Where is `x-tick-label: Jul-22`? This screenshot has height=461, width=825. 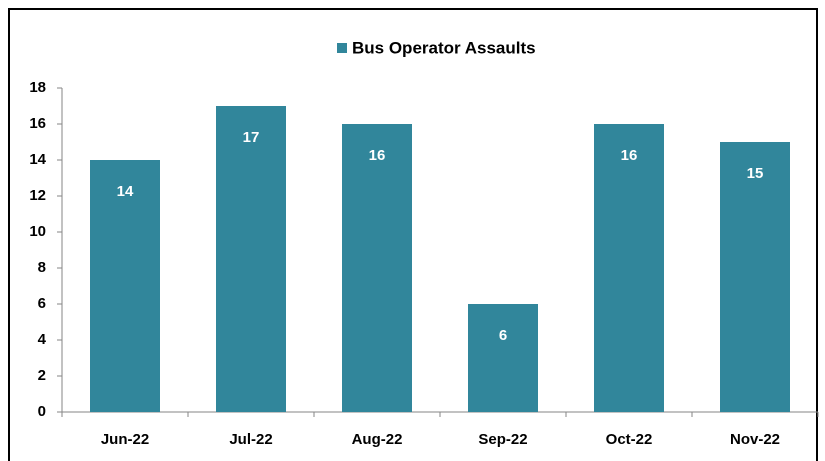 x-tick-label: Jul-22 is located at coordinates (250, 439).